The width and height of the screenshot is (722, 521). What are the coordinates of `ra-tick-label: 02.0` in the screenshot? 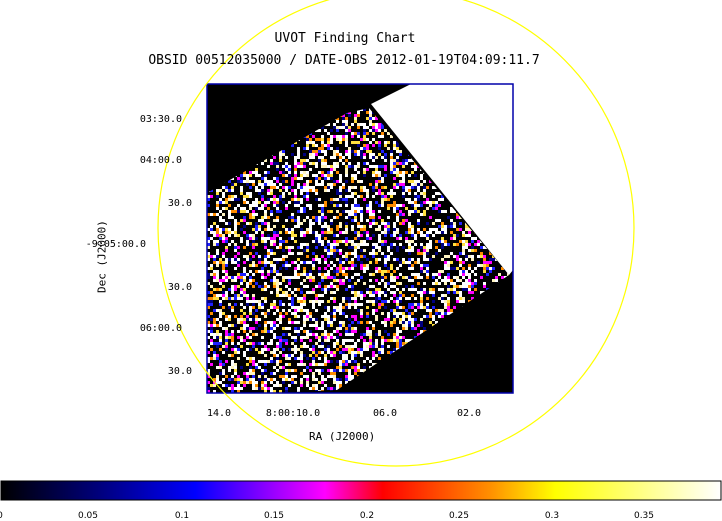 It's located at (469, 413).